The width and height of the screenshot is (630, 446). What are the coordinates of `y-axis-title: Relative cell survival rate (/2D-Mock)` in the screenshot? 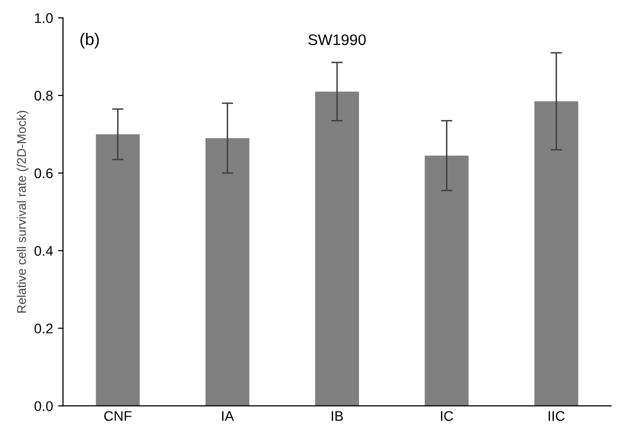 It's located at (22, 211).